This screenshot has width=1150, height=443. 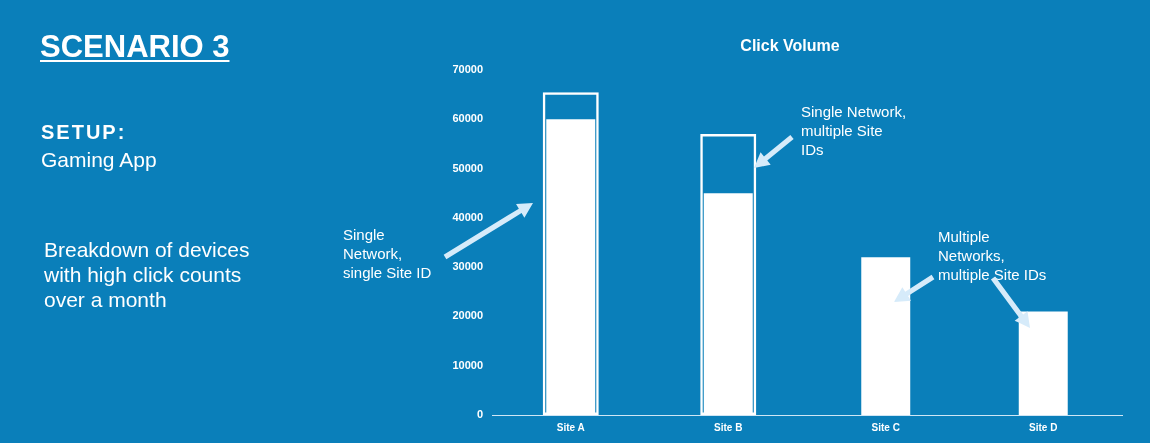 I want to click on y-tick-label: 70000, so click(x=467, y=69).